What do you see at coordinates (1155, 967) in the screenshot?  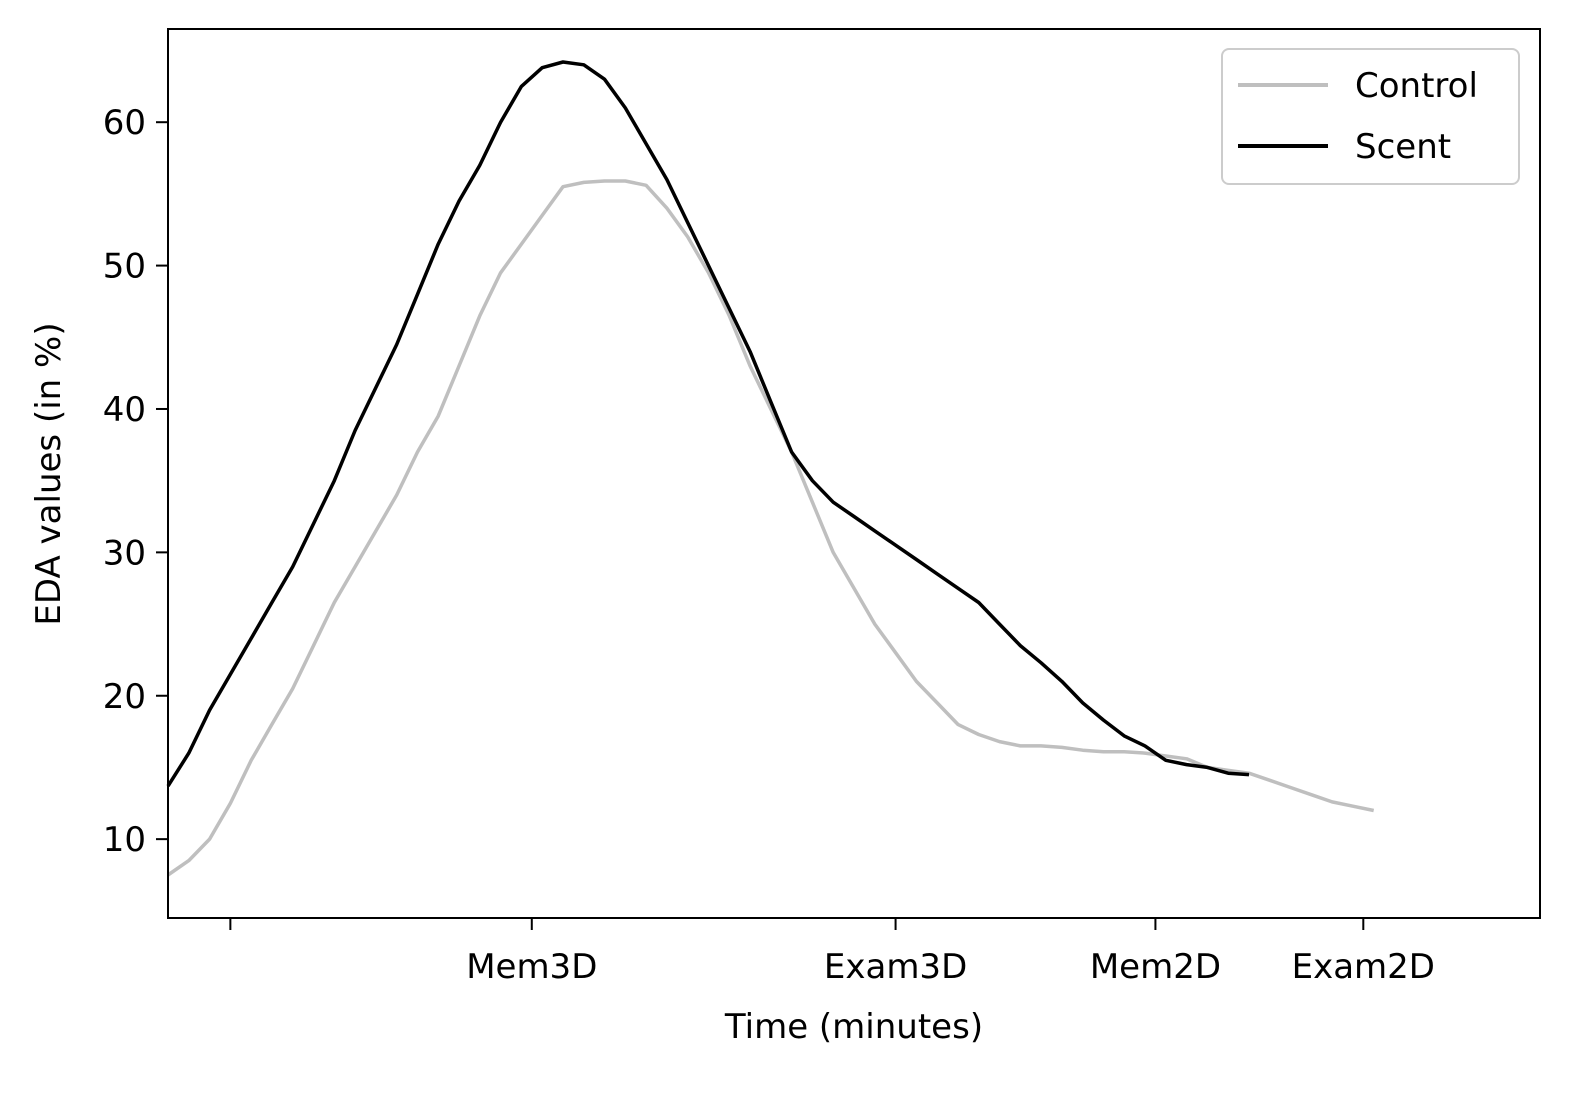 I see `x-tick-label: Mem2D` at bounding box center [1155, 967].